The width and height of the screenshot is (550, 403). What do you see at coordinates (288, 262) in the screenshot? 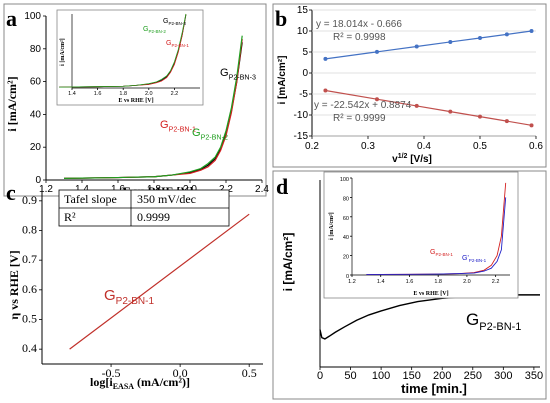
I see `panel-d-ylabel: i [mA/cm²]` at bounding box center [288, 262].